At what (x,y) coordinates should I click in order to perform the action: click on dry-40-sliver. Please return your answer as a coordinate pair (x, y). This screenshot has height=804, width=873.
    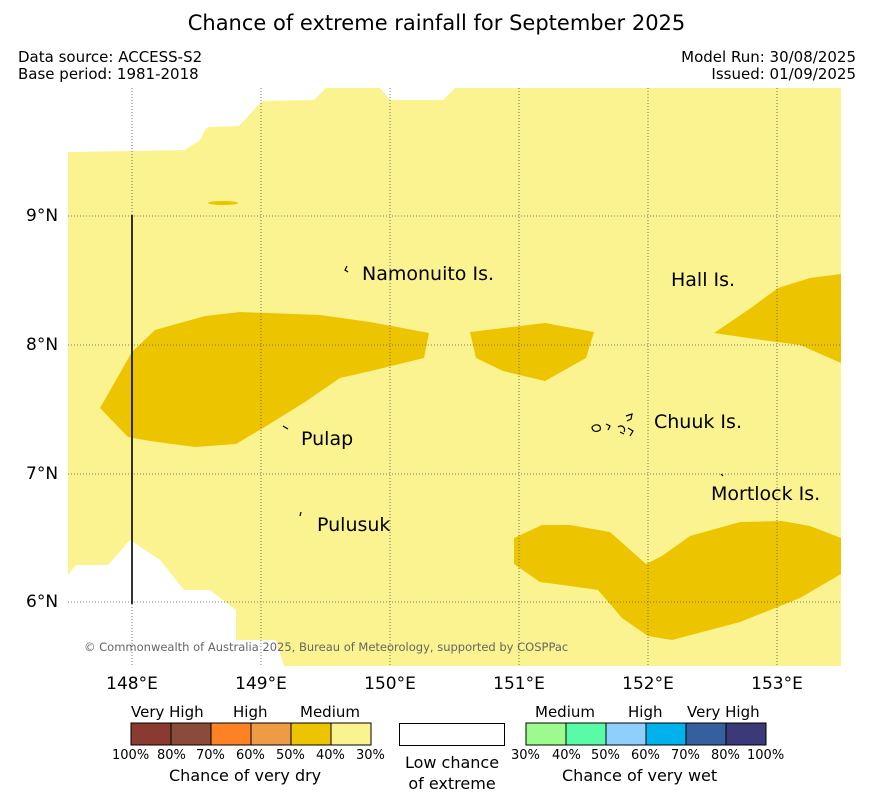
    Looking at the image, I should click on (223, 203).